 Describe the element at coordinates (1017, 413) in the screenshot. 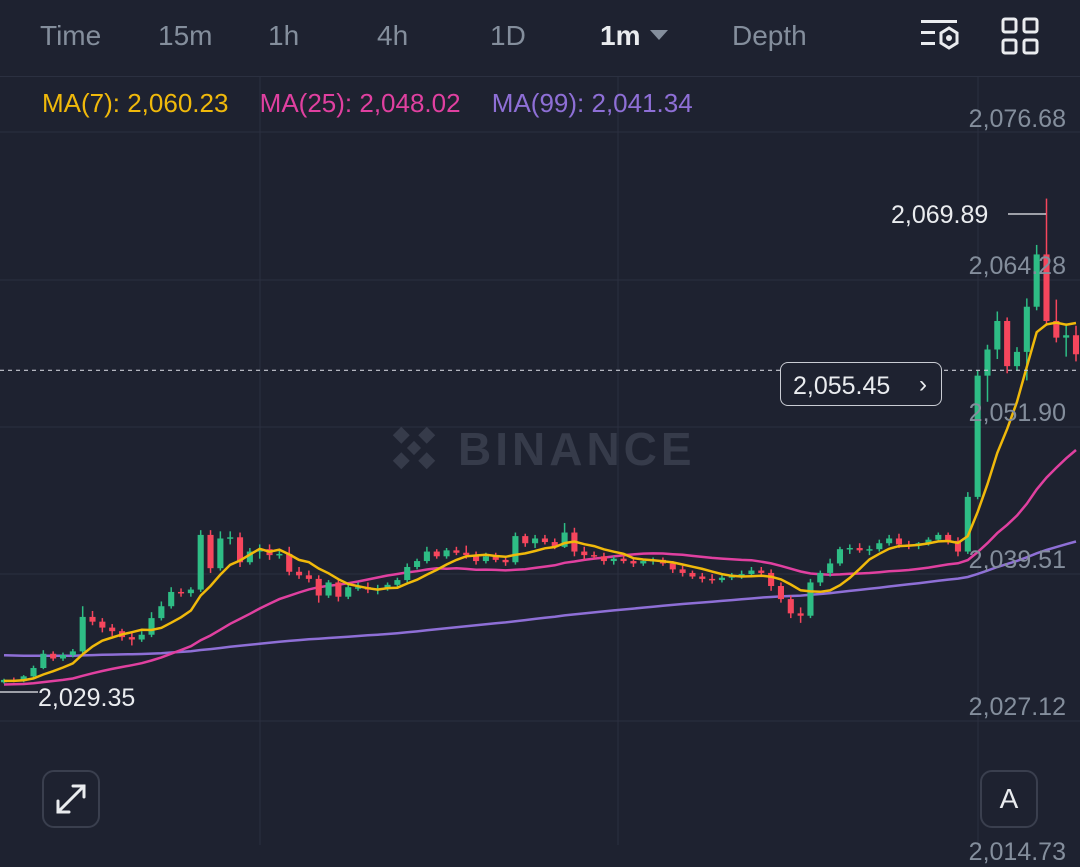

I see `price-axis-label: 2,051.90` at that location.